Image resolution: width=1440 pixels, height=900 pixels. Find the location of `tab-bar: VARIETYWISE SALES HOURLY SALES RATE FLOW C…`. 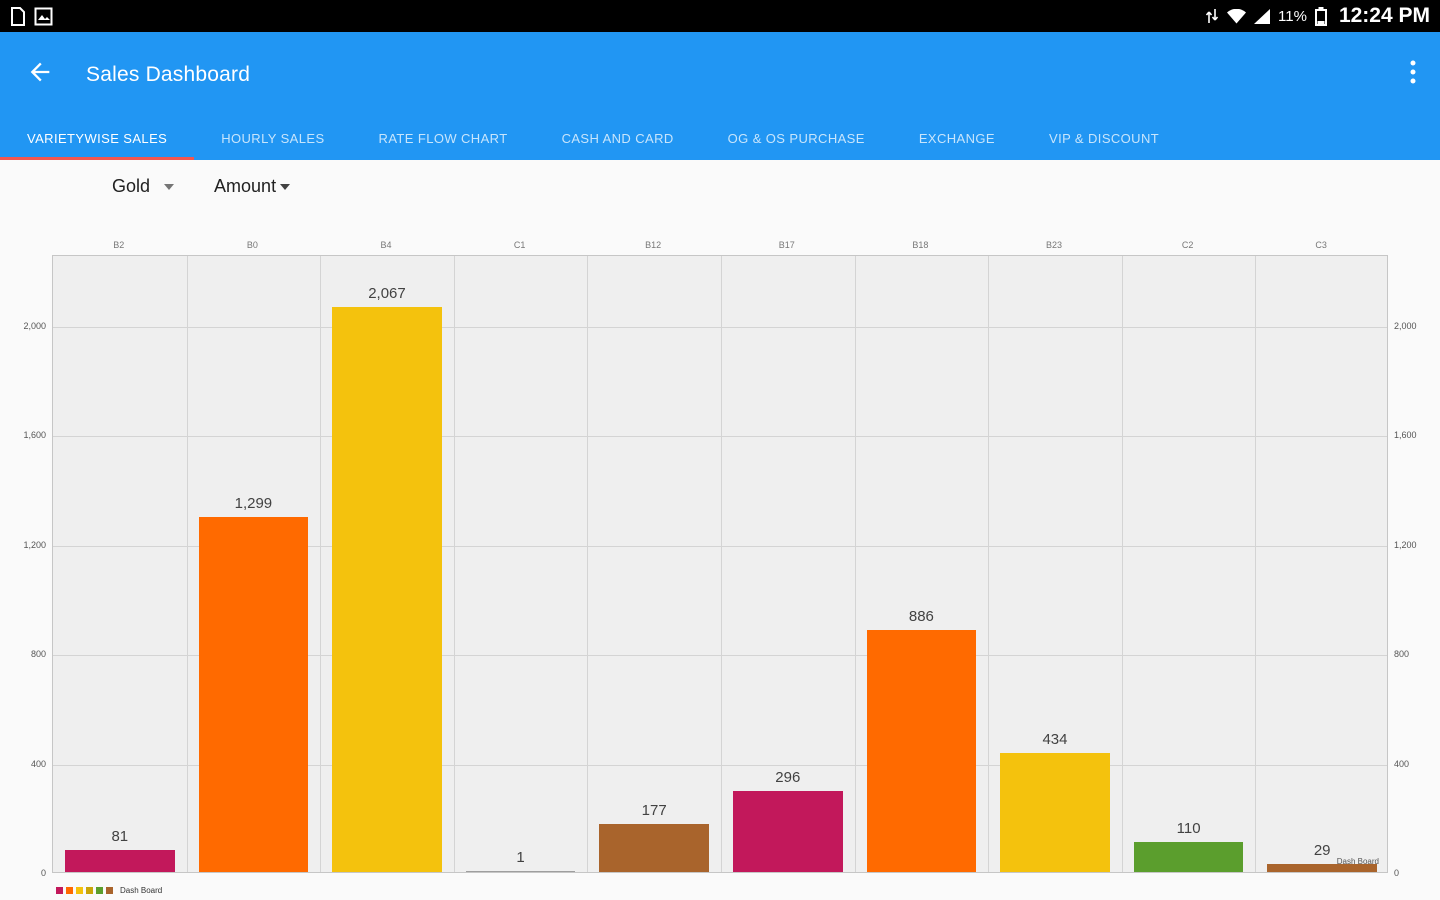

tab-bar: VARIETYWISE SALES HOURLY SALES RATE FLOW C… is located at coordinates (720, 138).